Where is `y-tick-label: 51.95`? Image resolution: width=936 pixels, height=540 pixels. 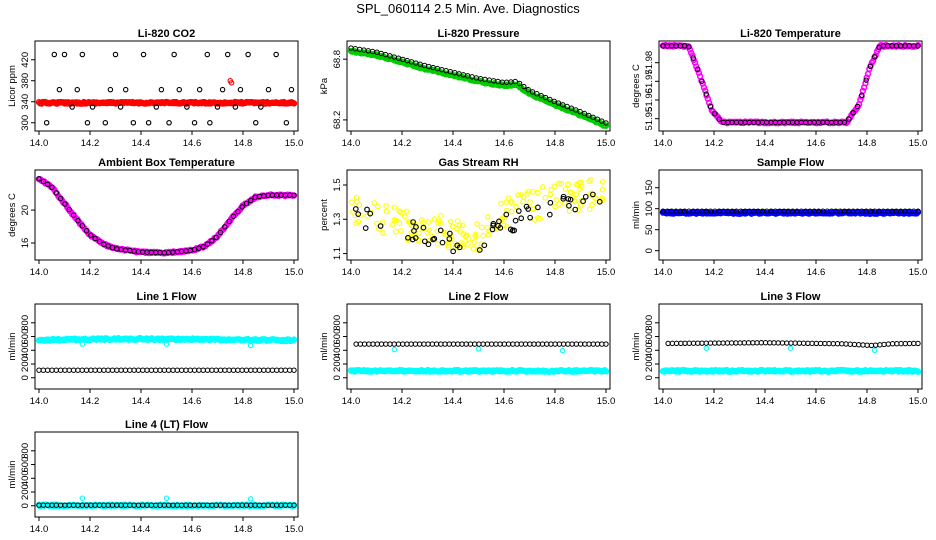
y-tick-label: 51.95 is located at coordinates (649, 119).